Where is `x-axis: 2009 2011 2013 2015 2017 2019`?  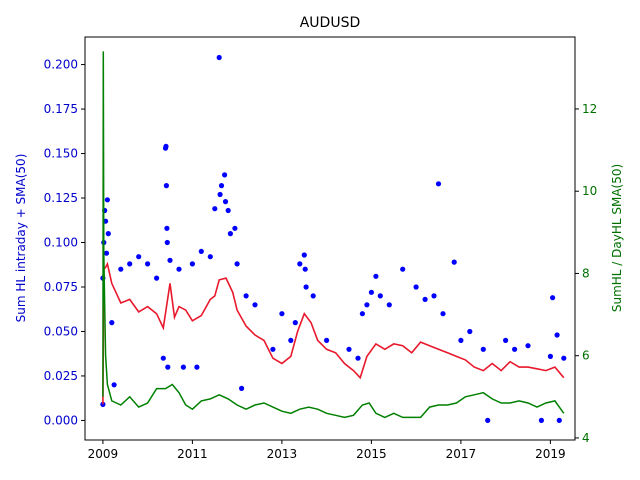
x-axis: 2009 2011 2013 2015 2017 2019 is located at coordinates (327, 450).